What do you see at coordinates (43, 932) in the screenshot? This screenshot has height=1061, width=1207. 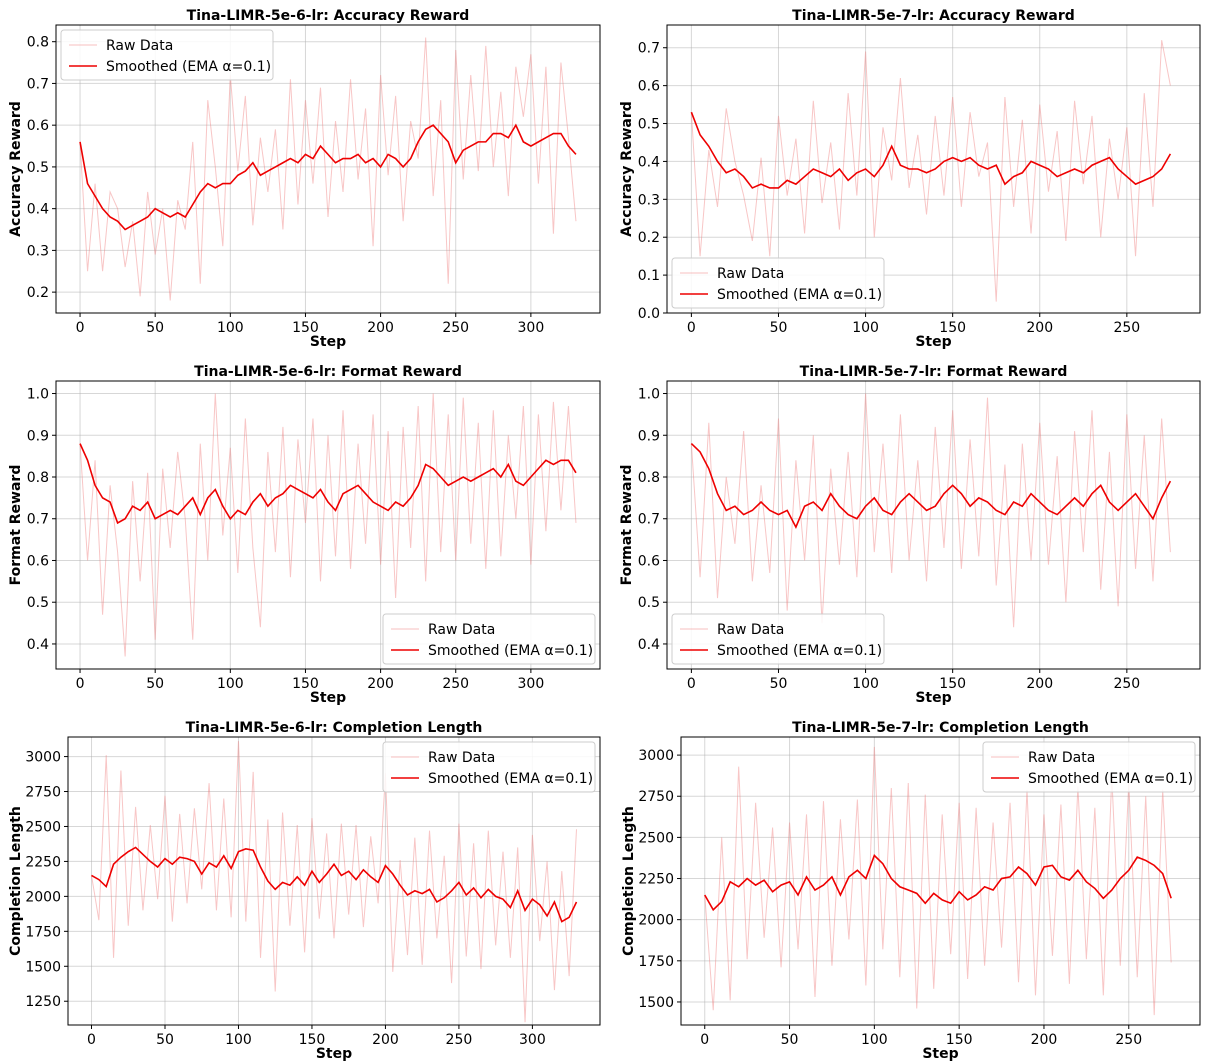 I see `y-tick-label: 1750` at bounding box center [43, 932].